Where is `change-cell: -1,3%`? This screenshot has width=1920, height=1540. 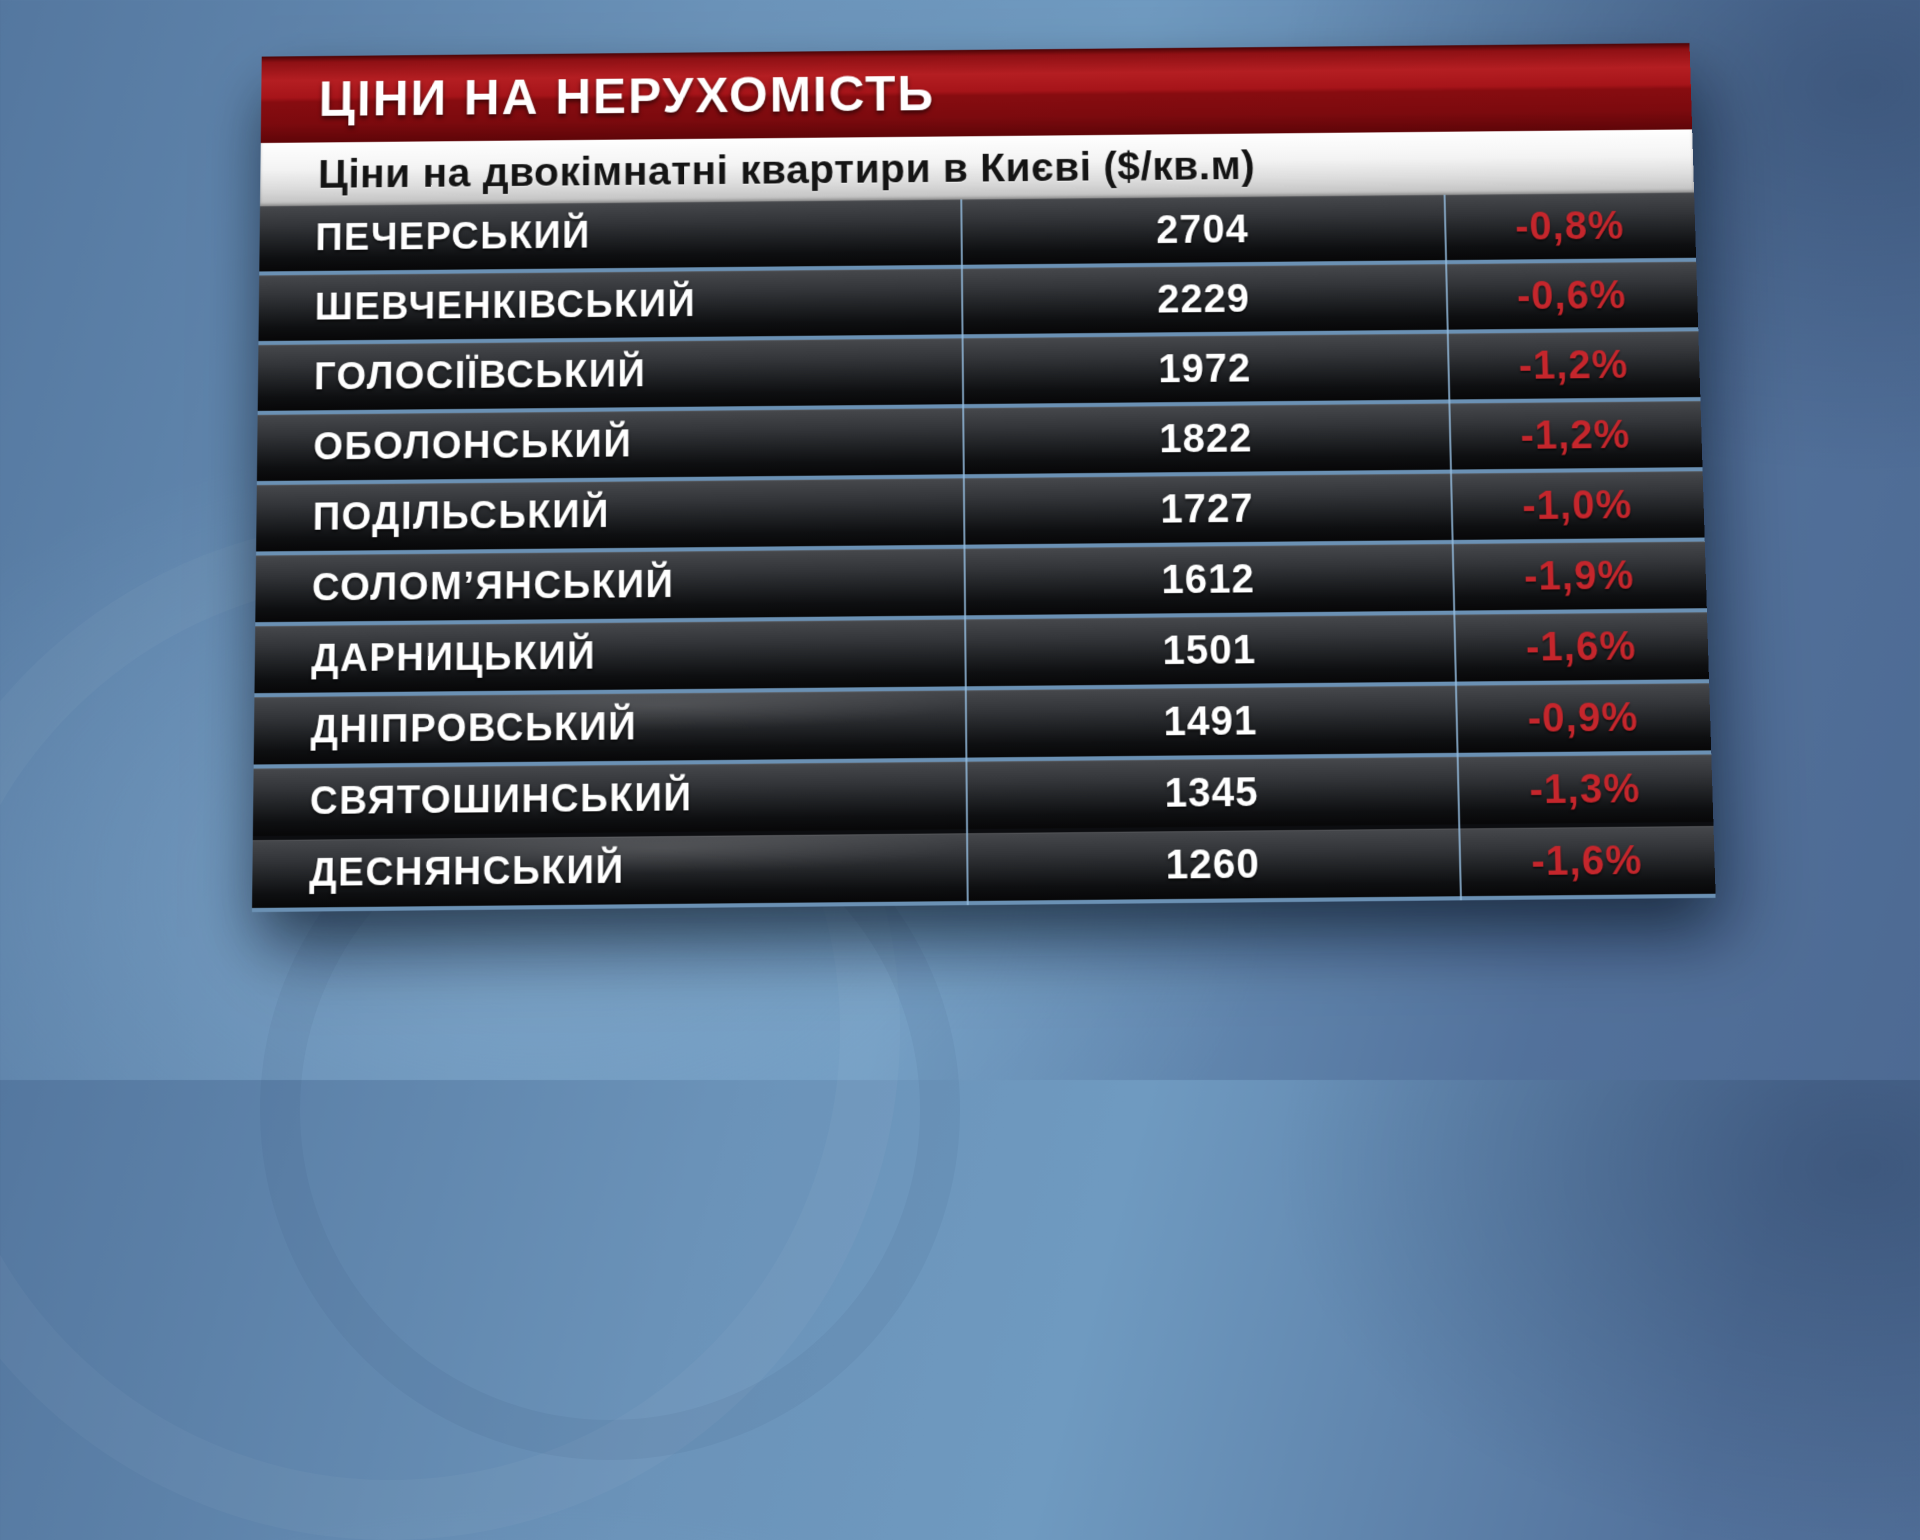 change-cell: -1,3% is located at coordinates (1584, 788).